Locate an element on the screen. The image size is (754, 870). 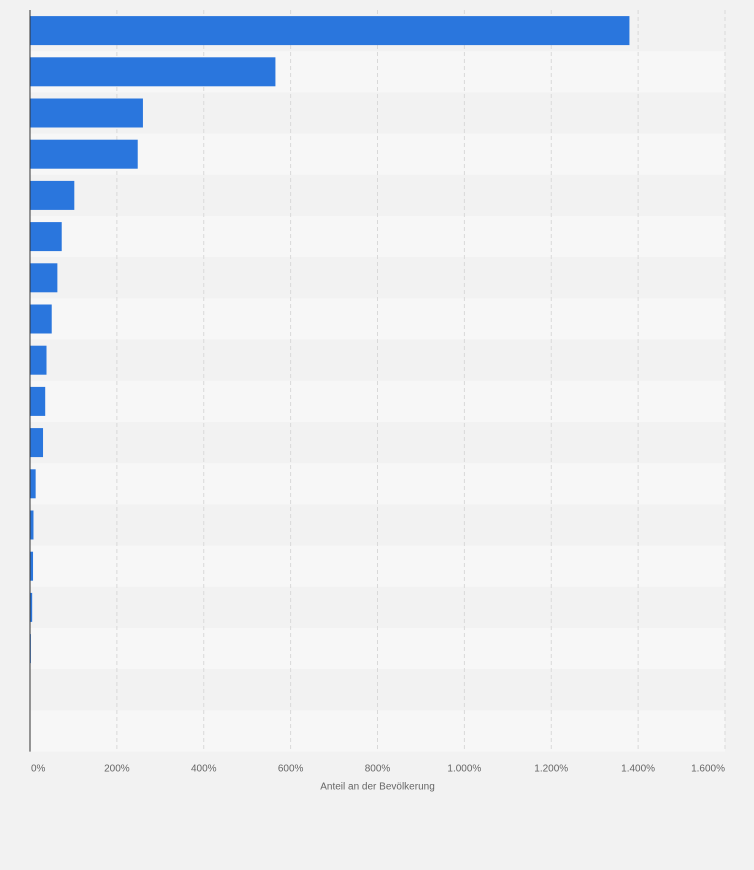
x-tick-label: 0% is located at coordinates (38, 769).